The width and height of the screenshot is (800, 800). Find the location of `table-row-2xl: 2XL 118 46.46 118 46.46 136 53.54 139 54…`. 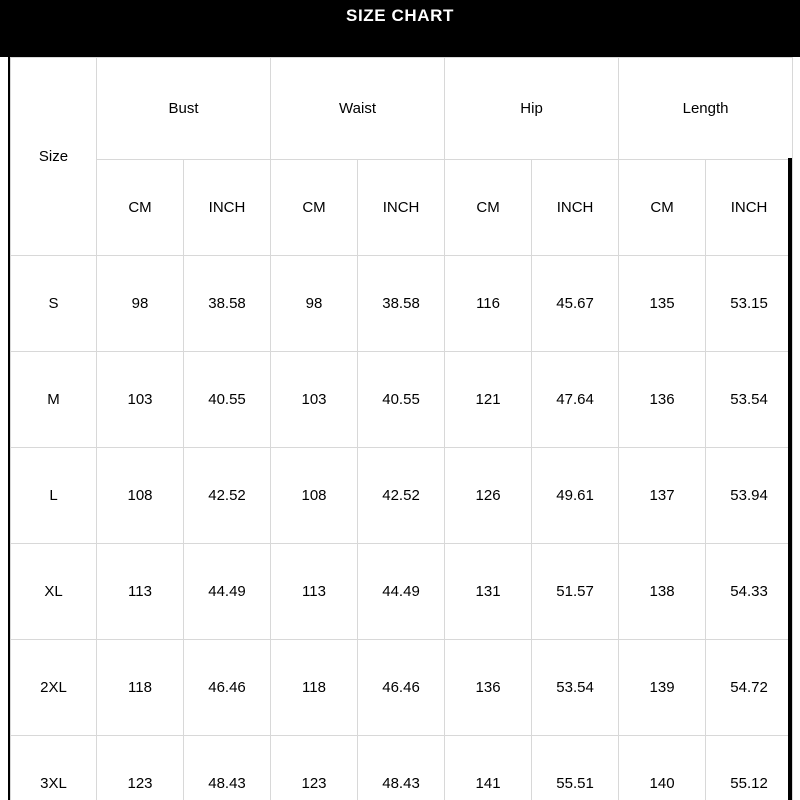

table-row-2xl: 2XL 118 46.46 118 46.46 136 53.54 139 54… is located at coordinates (402, 687).